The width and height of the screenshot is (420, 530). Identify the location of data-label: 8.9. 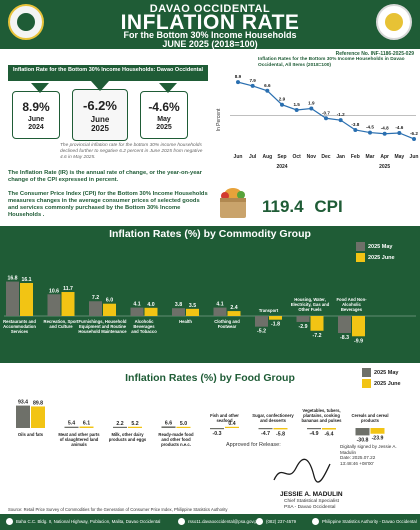
(238, 76).